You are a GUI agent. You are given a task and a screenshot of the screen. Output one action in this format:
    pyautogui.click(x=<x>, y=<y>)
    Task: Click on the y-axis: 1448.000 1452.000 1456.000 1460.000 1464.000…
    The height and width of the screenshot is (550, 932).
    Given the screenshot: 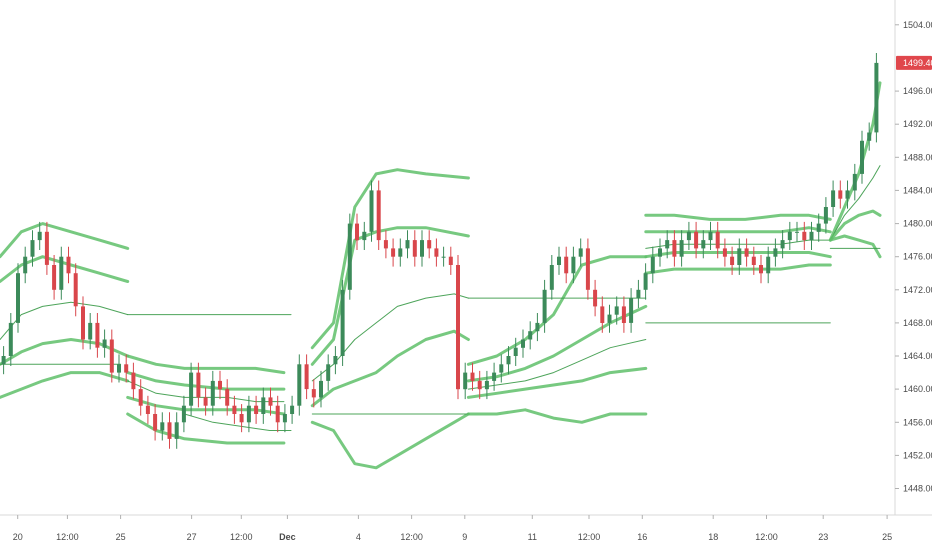 What is the action you would take?
    pyautogui.click(x=913, y=257)
    